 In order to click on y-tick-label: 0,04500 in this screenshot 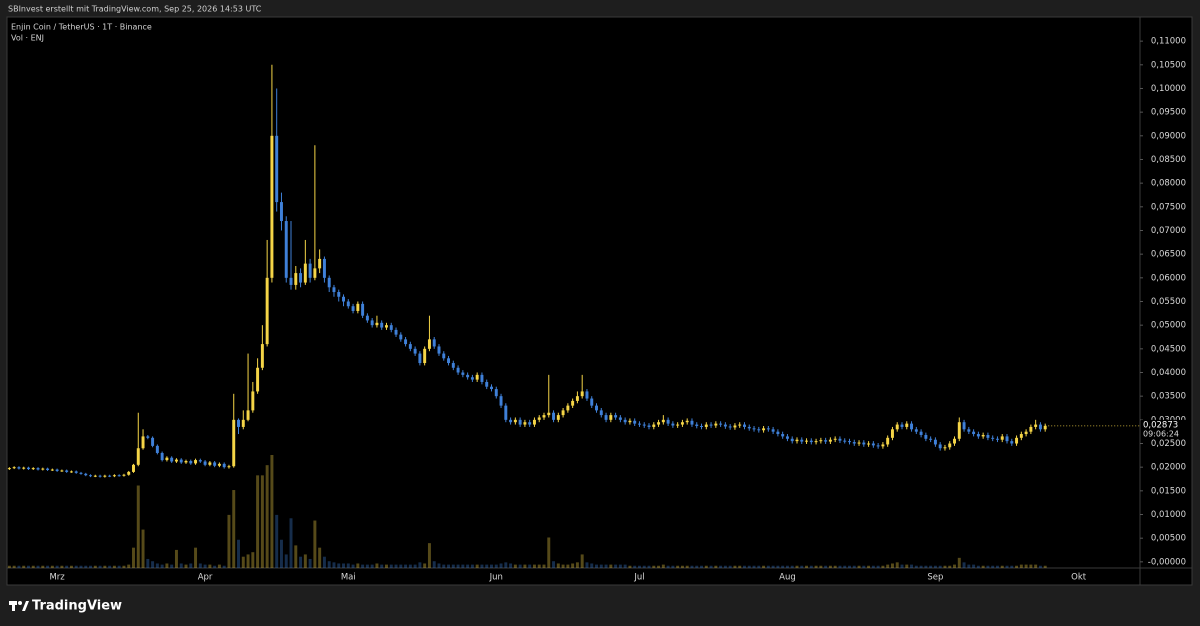, I will do `click(1168, 349)`.